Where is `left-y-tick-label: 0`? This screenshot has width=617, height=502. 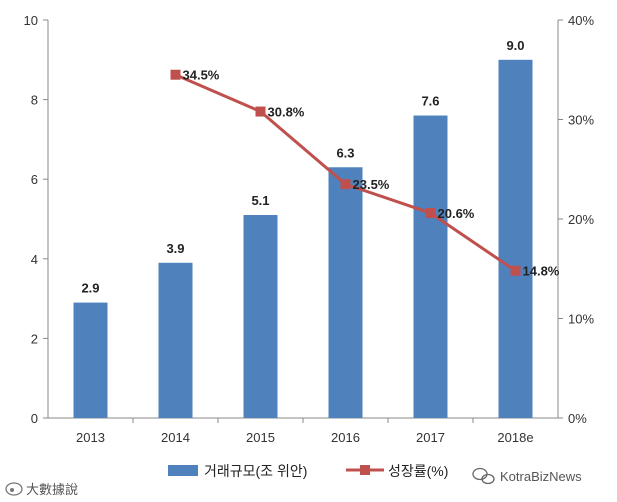
left-y-tick-label: 0 is located at coordinates (34, 418).